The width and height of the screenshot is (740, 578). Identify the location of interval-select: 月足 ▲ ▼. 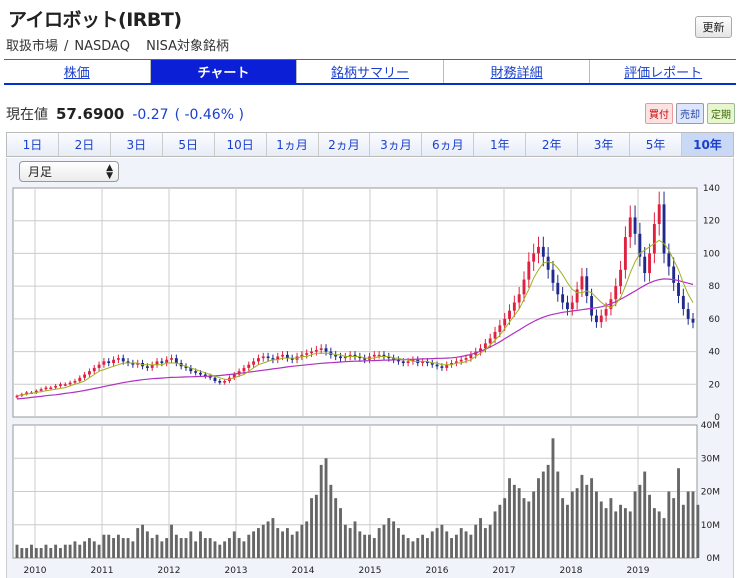
(69, 171).